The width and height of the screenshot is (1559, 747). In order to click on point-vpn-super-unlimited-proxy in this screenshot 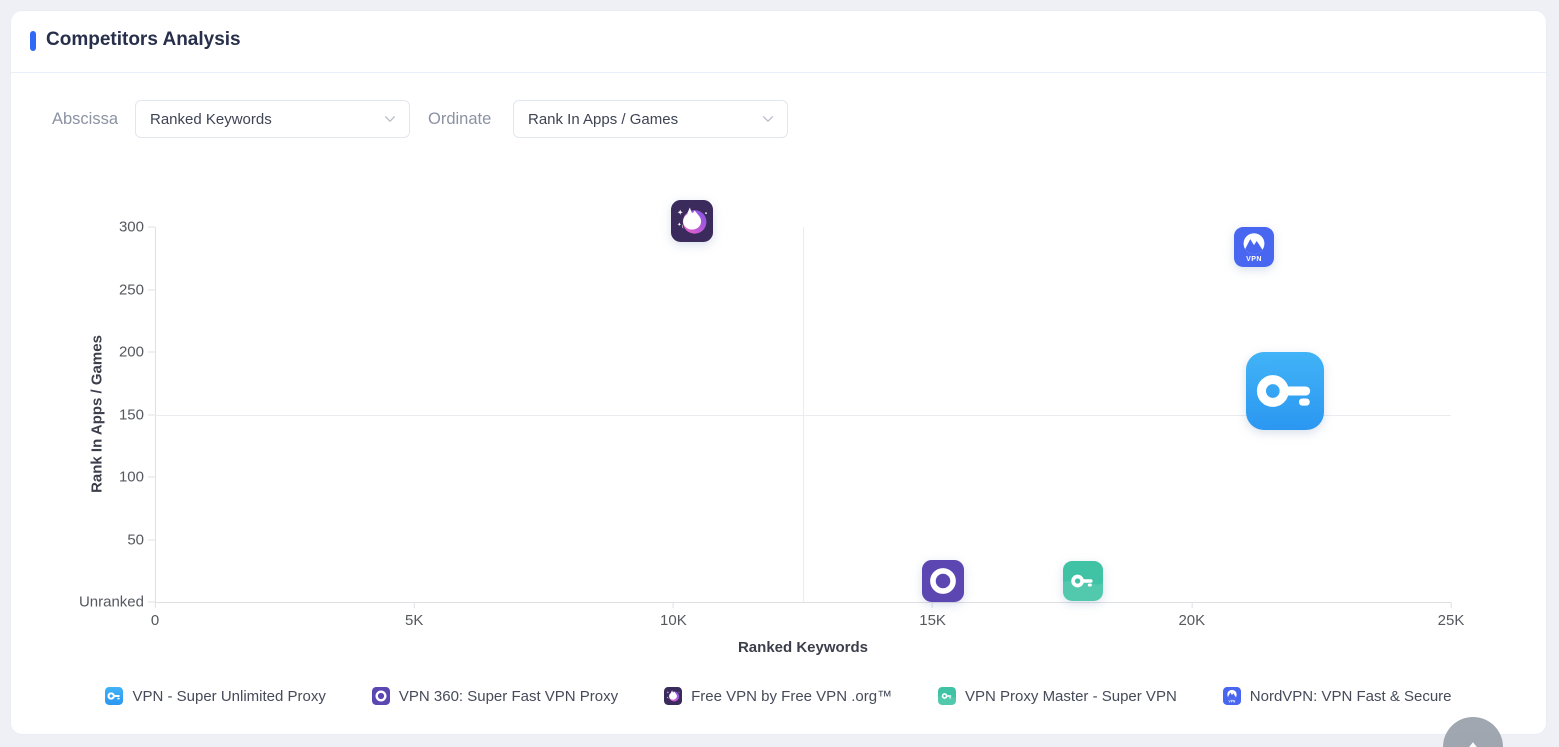, I will do `click(1285, 391)`.